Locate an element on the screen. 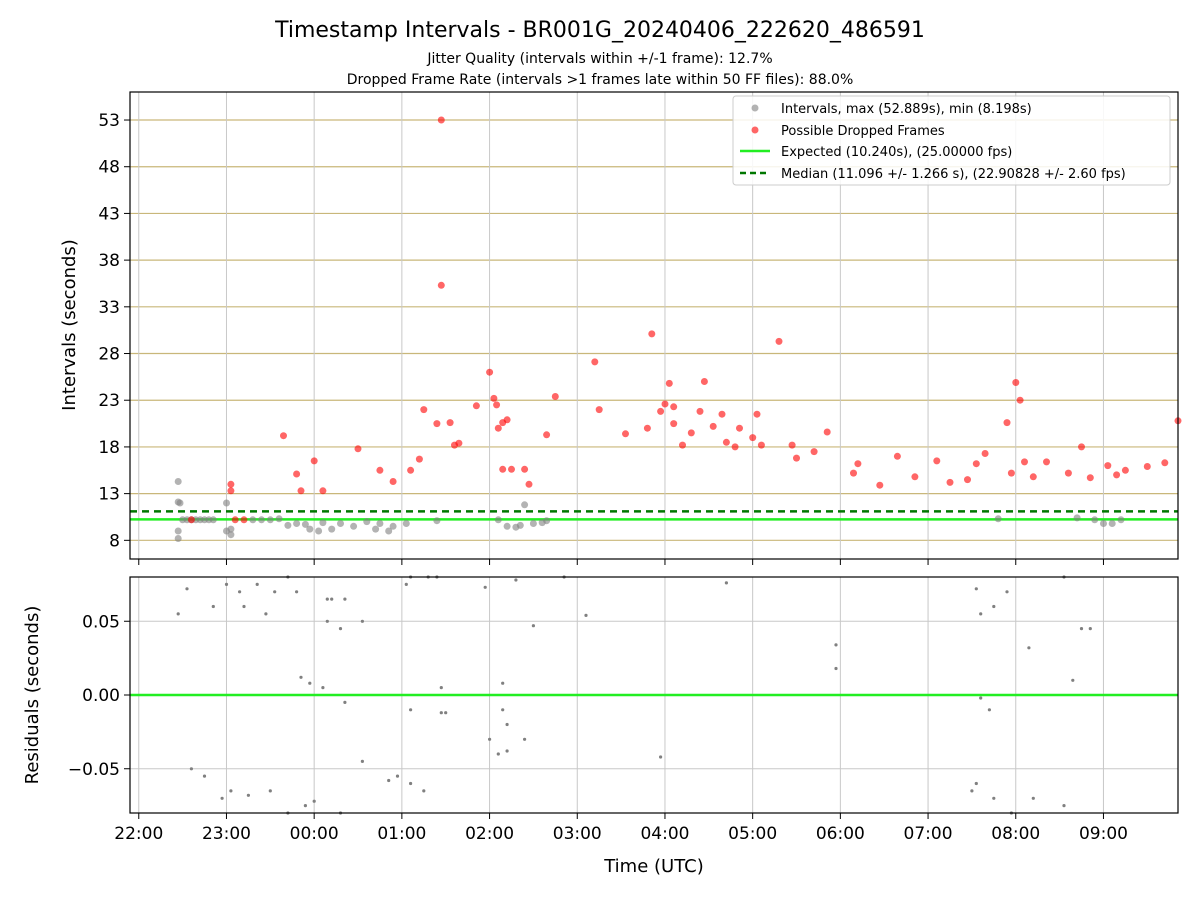  legend-box is located at coordinates (951, 140).